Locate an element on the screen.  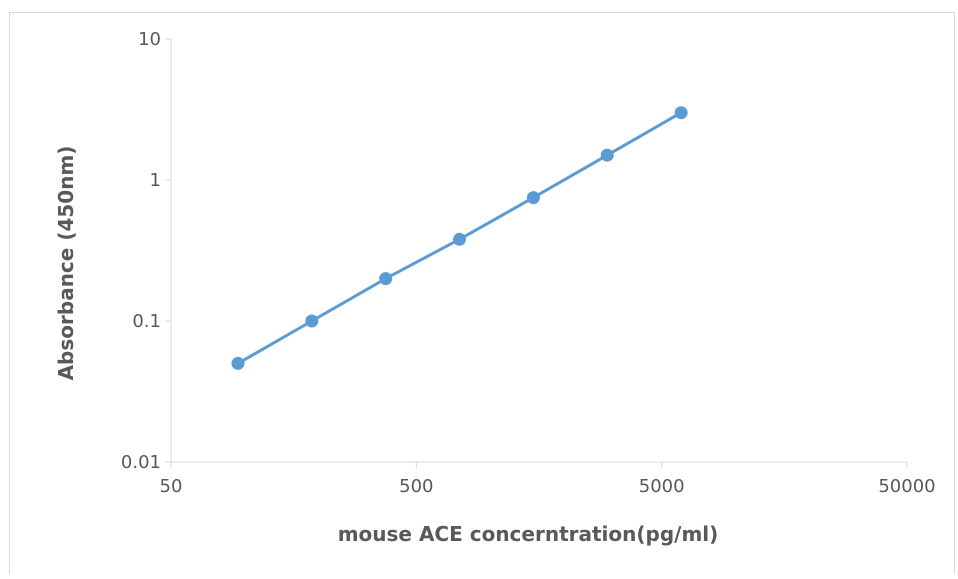
x-tick-label: 5000 is located at coordinates (662, 486).